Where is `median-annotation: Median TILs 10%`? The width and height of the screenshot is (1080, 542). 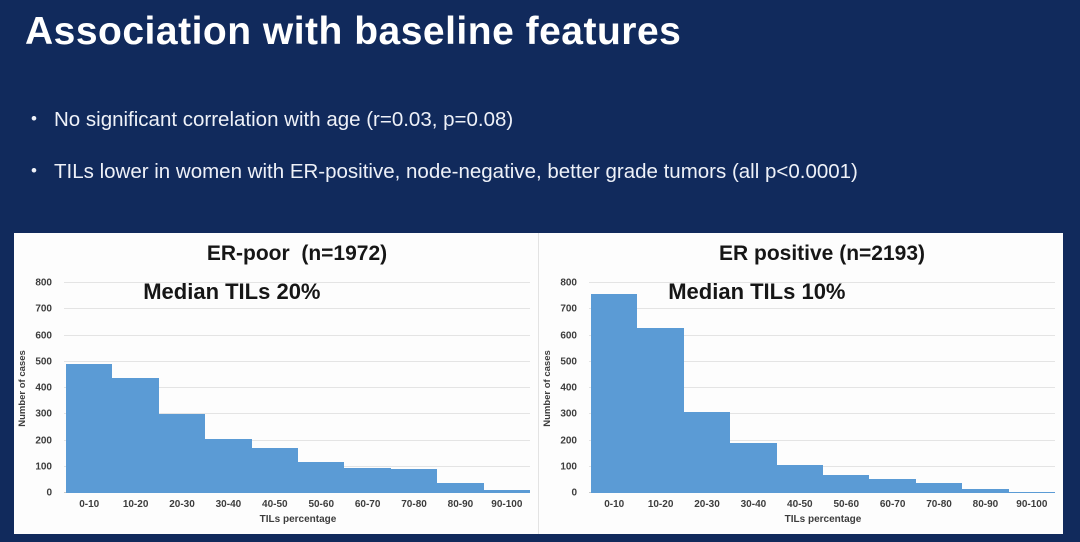
median-annotation: Median TILs 10% is located at coordinates (757, 291).